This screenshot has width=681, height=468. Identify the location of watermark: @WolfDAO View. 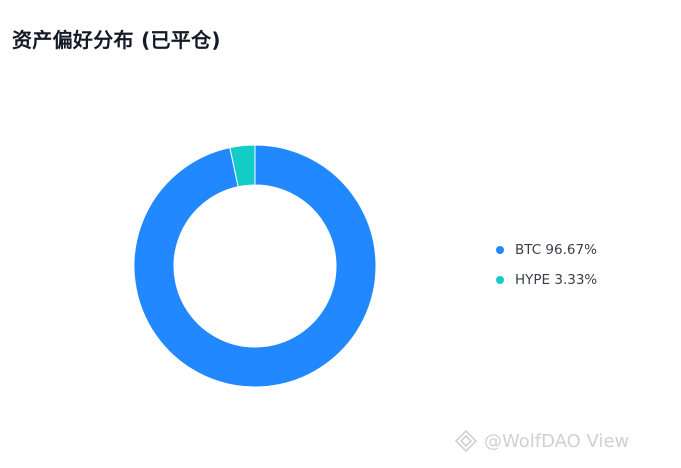
(541, 441).